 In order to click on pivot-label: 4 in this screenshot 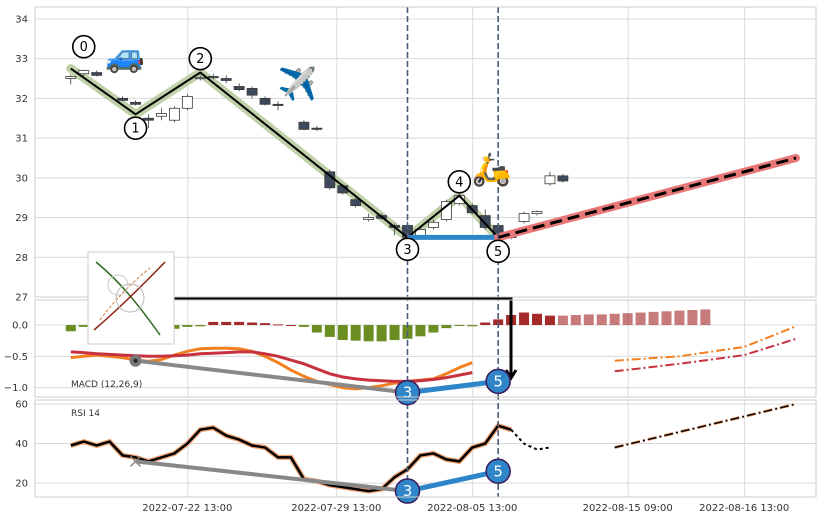, I will do `click(459, 182)`.